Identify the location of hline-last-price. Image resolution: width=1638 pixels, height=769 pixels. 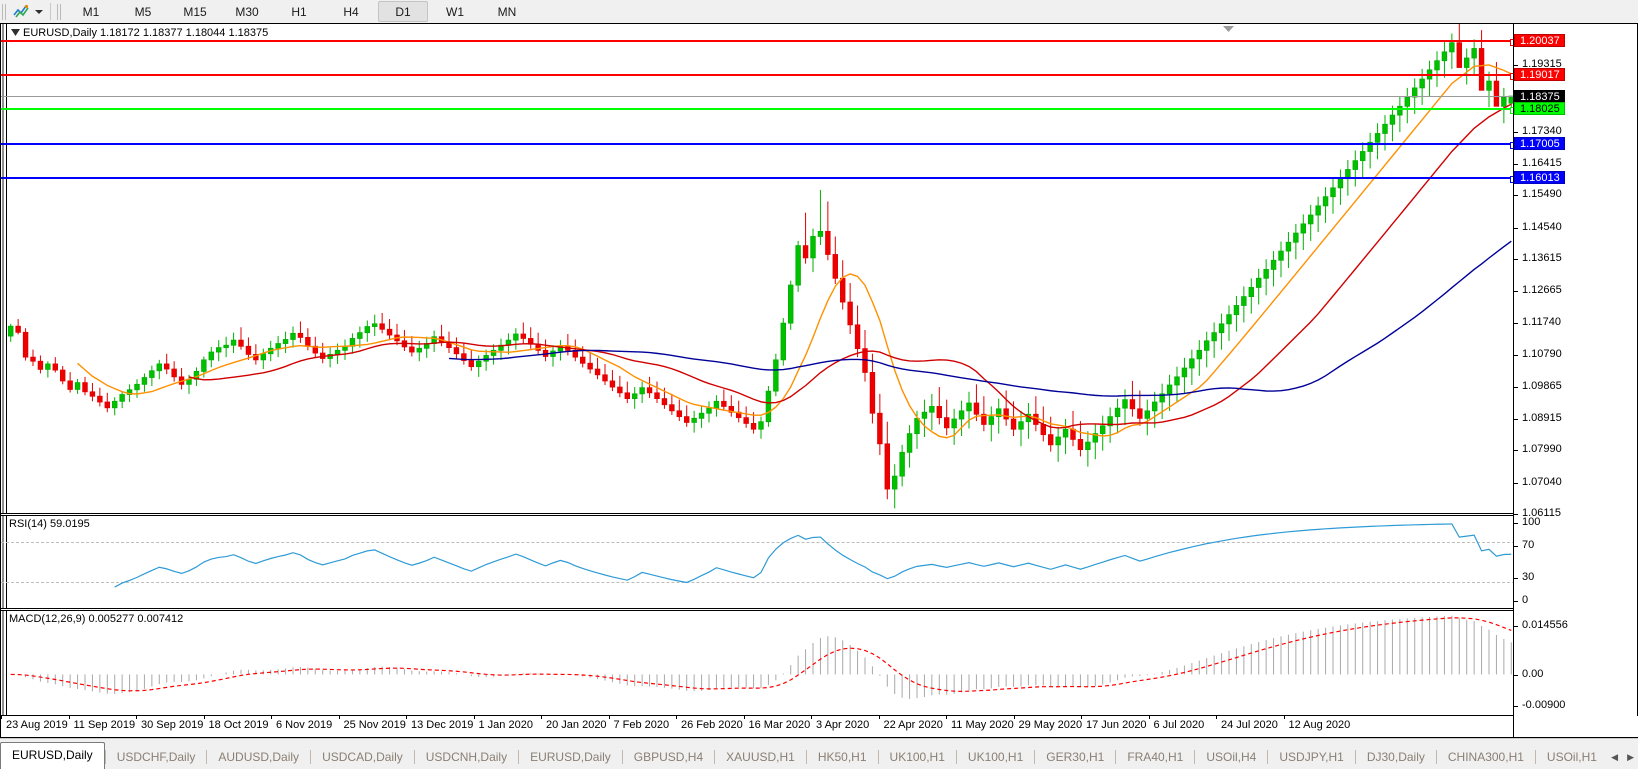
(758, 97).